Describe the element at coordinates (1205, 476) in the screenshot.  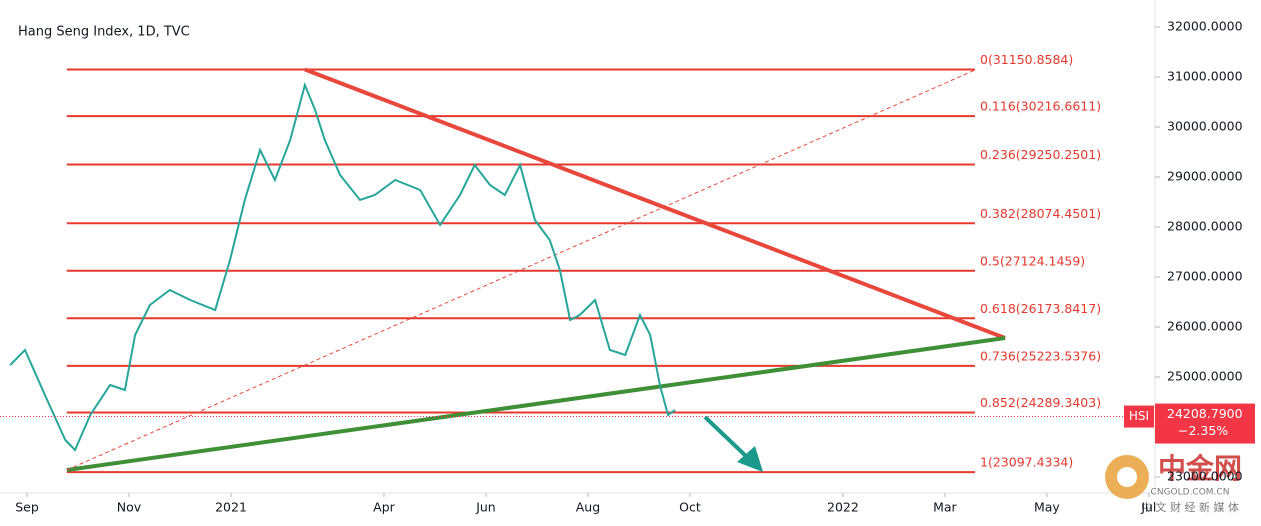
I see `y-tick-label: 23000.0000` at that location.